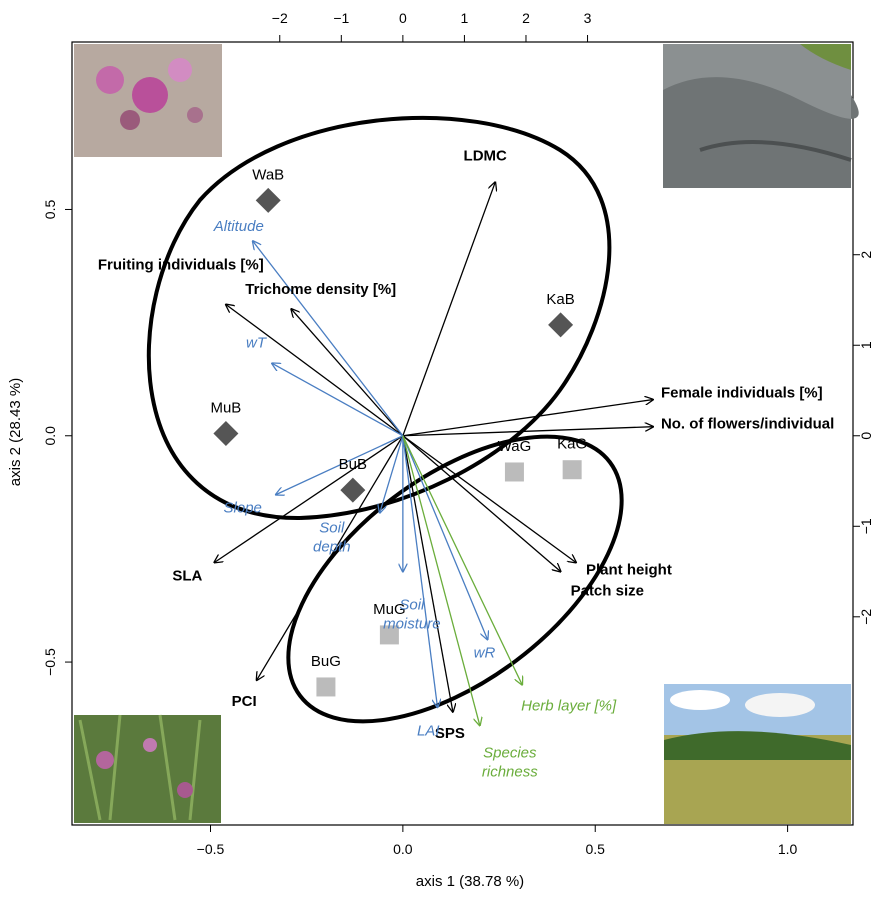 This screenshot has height=897, width=885. What do you see at coordinates (420, 571) in the screenshot?
I see `environment-vector-lai` at bounding box center [420, 571].